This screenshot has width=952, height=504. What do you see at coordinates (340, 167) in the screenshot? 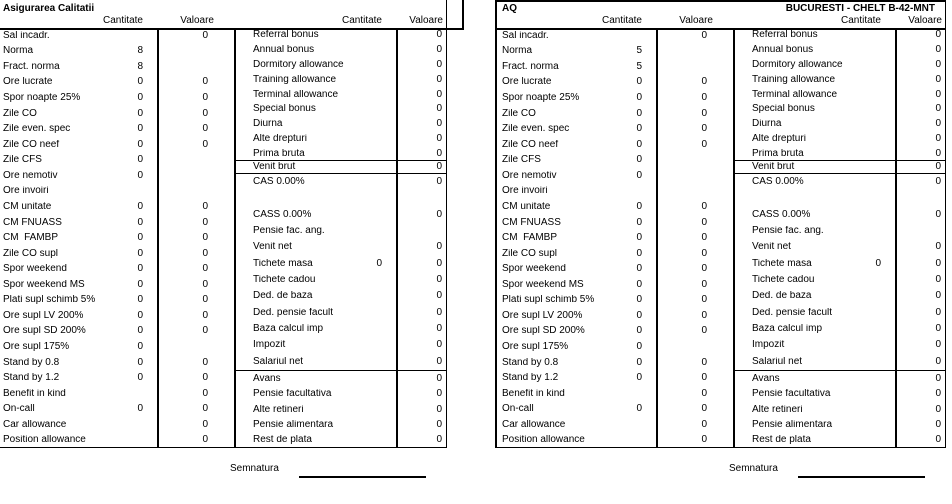
I see `table-row: Venit brut 0` at bounding box center [340, 167].